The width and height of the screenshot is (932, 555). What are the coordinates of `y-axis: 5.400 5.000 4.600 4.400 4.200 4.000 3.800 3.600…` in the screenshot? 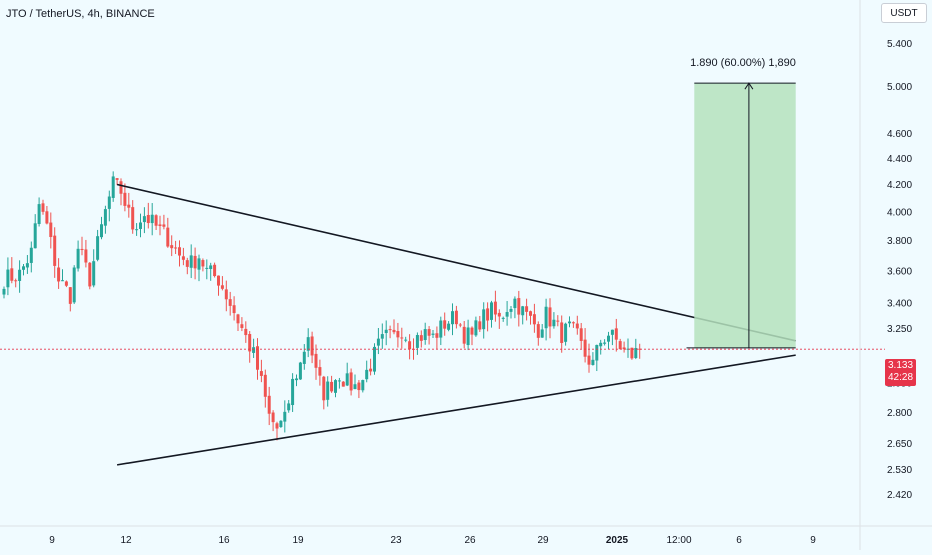 It's located at (885, 275).